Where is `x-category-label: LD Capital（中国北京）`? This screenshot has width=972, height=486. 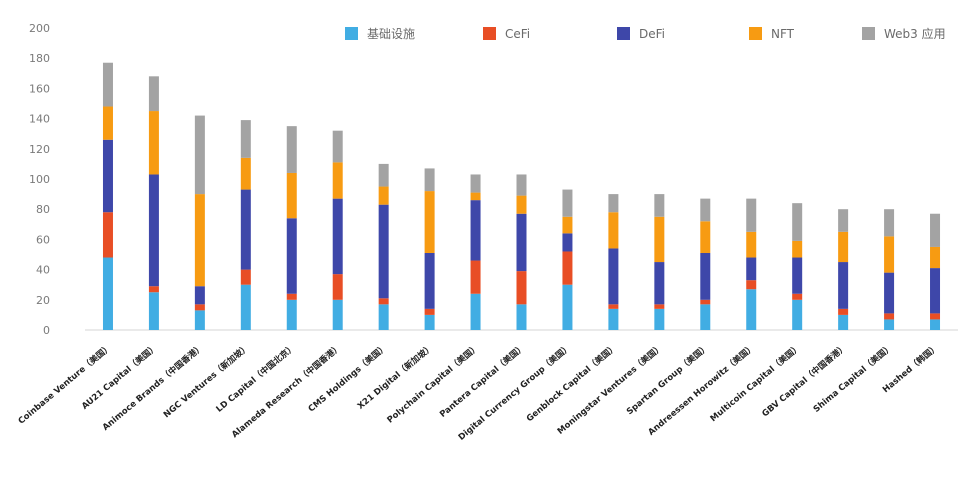
x-category-label: LD Capital（中国北京） is located at coordinates (256, 378).